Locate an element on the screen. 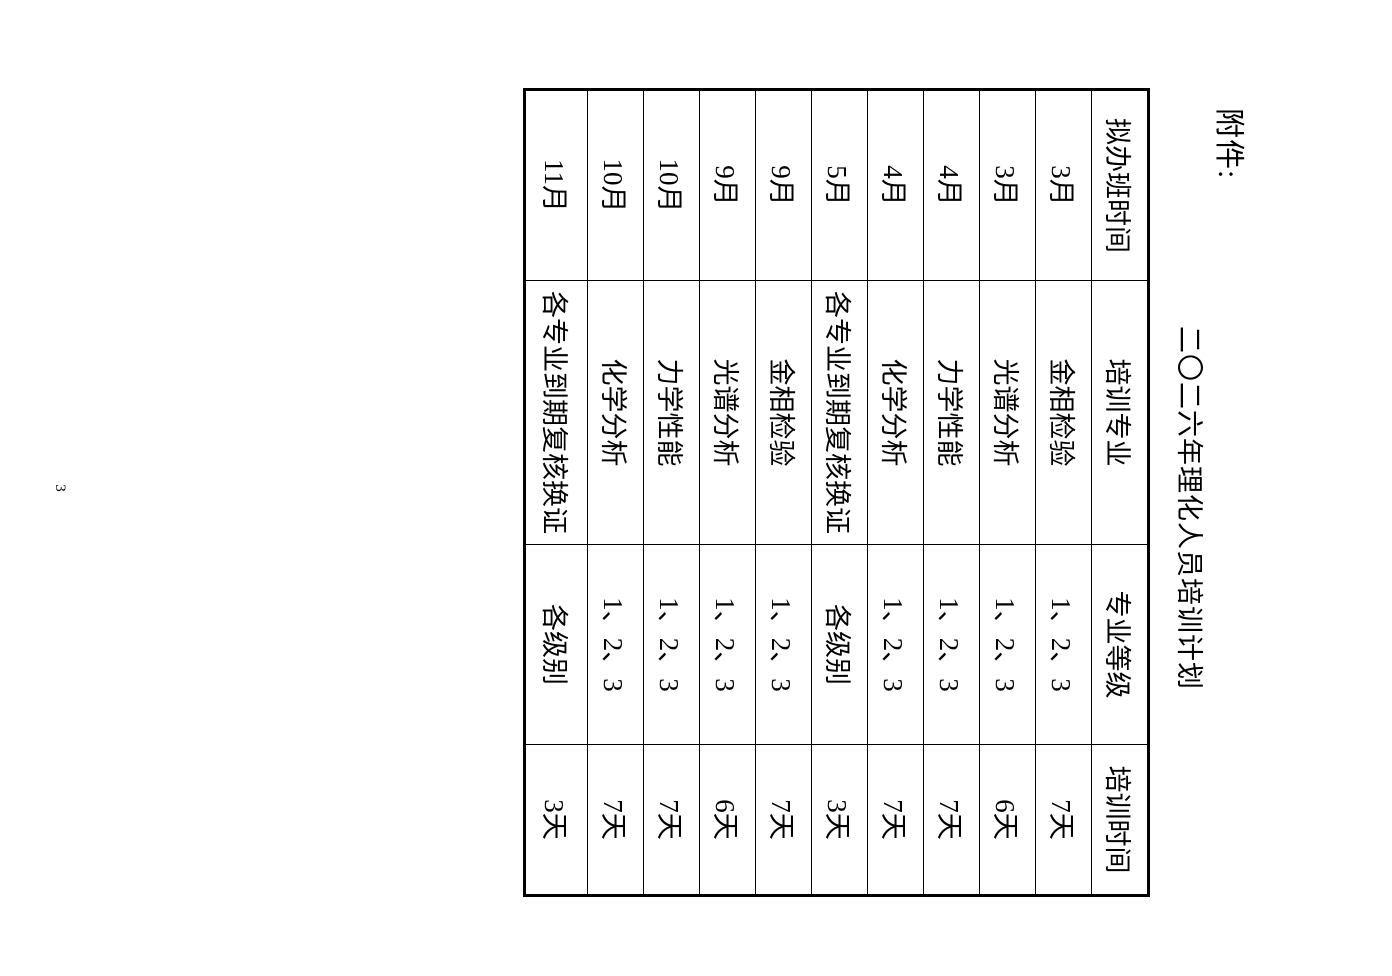 The width and height of the screenshot is (1392, 976). header-row: 拟办班时间 培训专业 专业等级 培训时间 is located at coordinates (1120, 492).